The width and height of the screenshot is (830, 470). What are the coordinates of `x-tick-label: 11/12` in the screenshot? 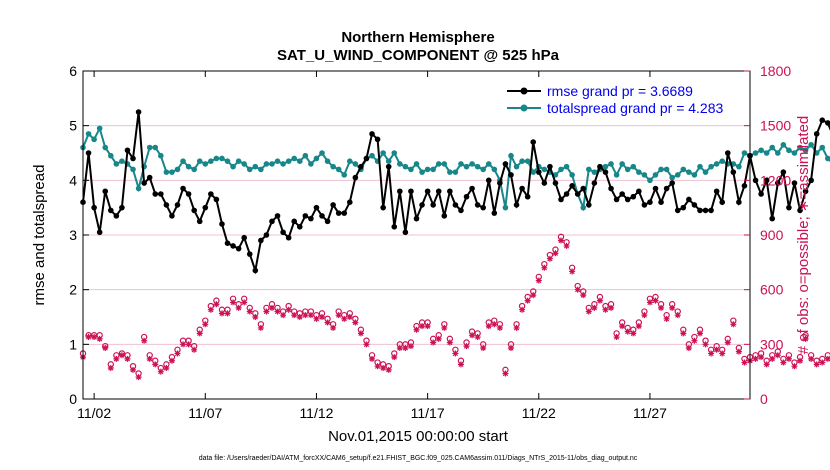 It's located at (316, 413).